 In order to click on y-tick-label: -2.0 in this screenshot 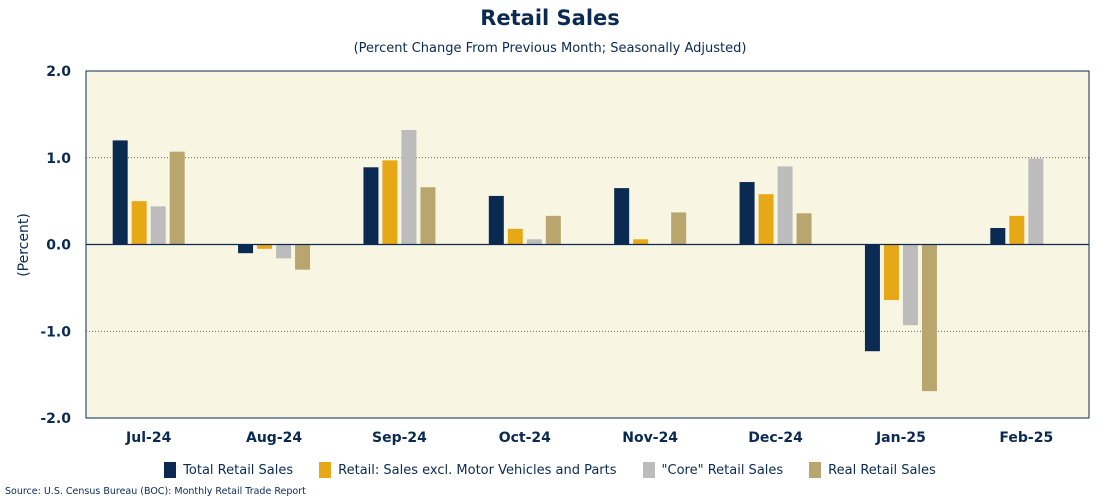, I will do `click(55, 419)`.